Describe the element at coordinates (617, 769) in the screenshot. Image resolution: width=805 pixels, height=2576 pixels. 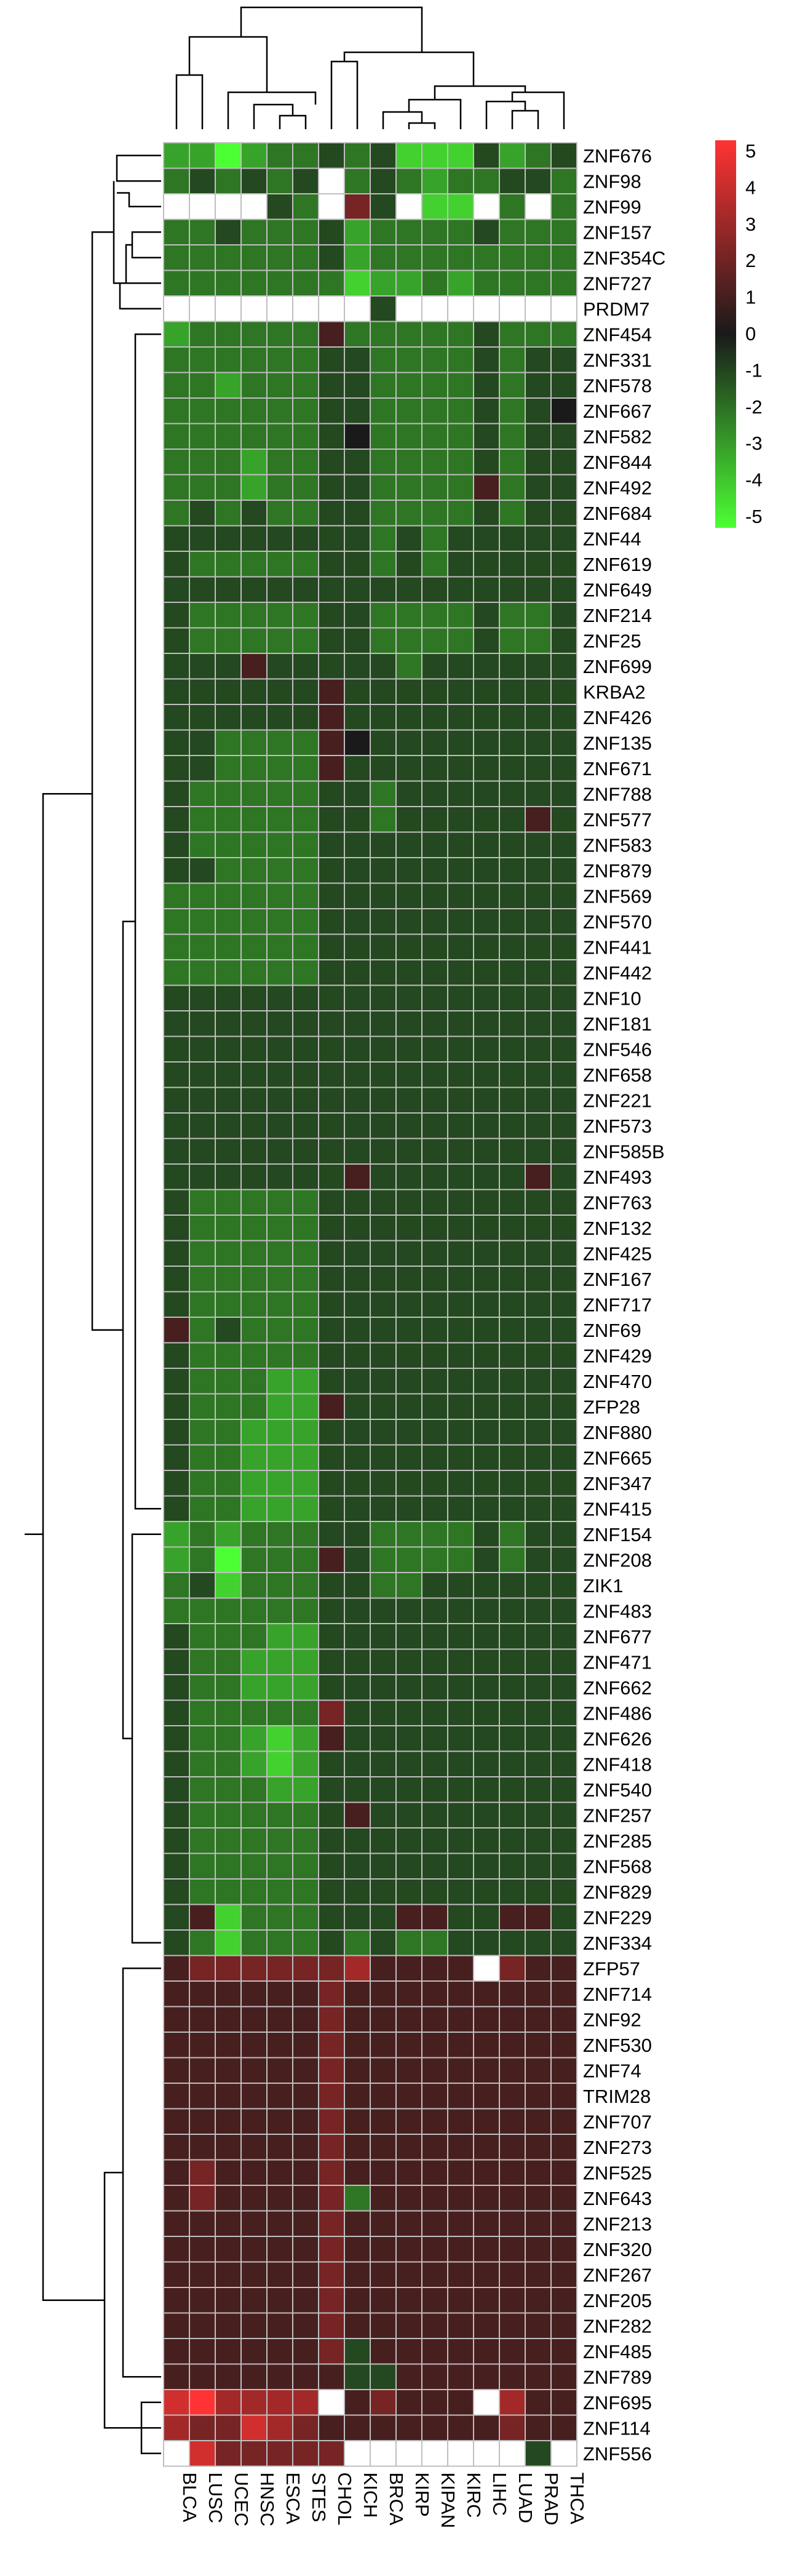
I see `row-label: ZNF671` at that location.